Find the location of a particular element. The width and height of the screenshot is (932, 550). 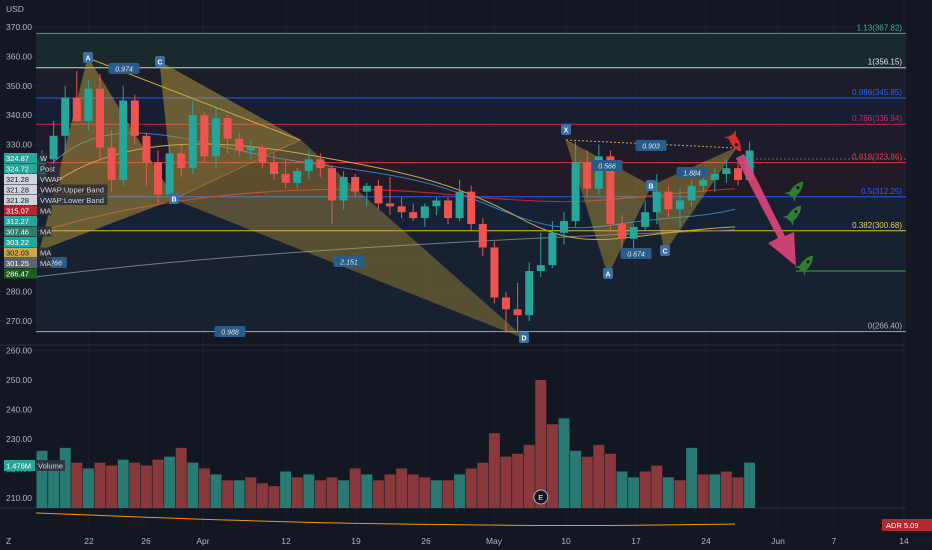

rocket-body is located at coordinates (796, 190).